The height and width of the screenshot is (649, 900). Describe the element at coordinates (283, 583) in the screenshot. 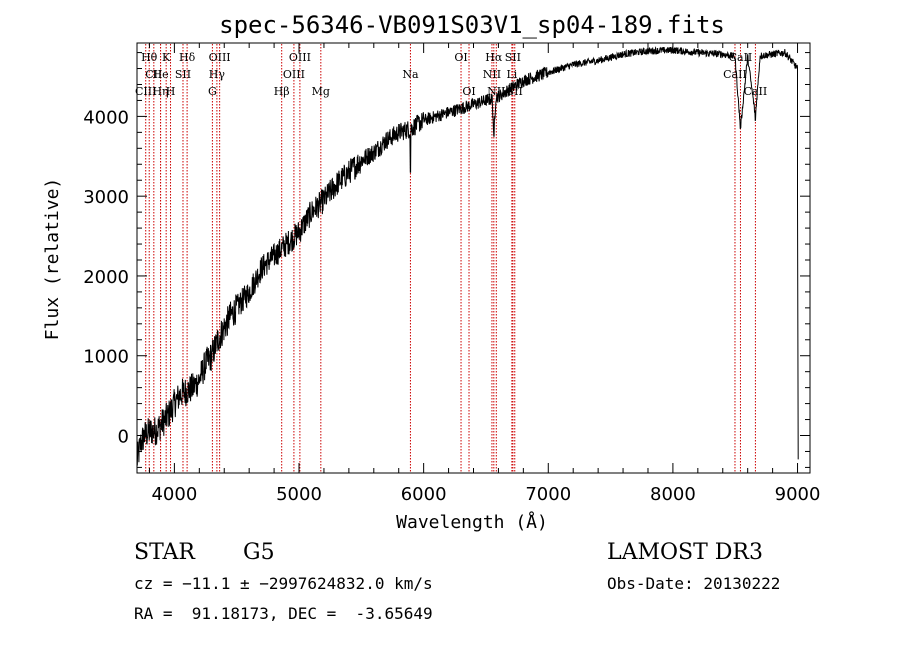

I see `redshift-readout: cz = −11.1 ± −2997624832.0 km/s` at that location.